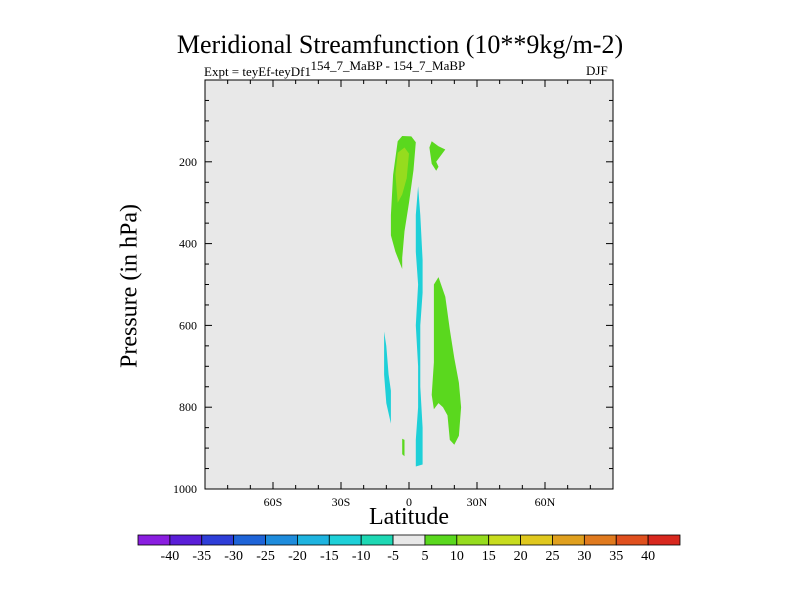 This screenshot has width=800, height=600. Describe the element at coordinates (552, 556) in the screenshot. I see `colorbar-label: 25` at that location.